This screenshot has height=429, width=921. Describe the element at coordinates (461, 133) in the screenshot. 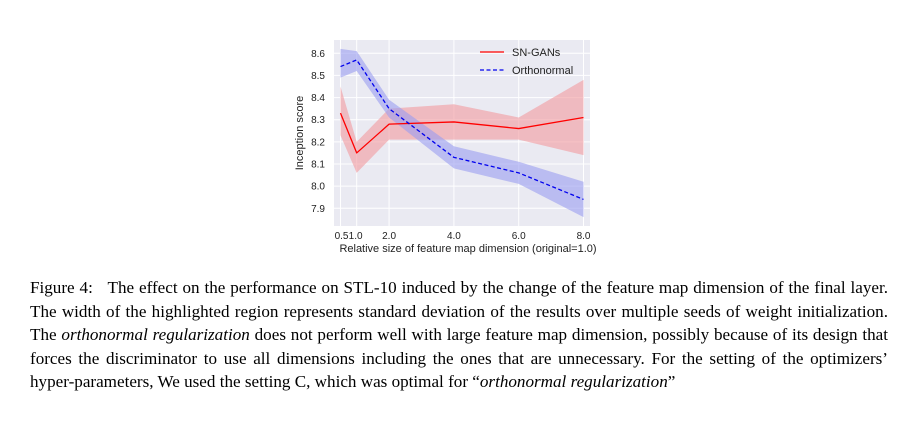

I see `series-line-sn-gans` at that location.